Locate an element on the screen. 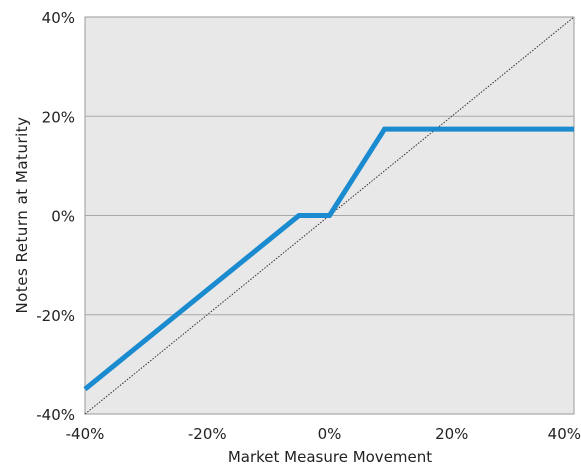 This screenshot has width=581, height=467. x-tick-label: -20% is located at coordinates (207, 434).